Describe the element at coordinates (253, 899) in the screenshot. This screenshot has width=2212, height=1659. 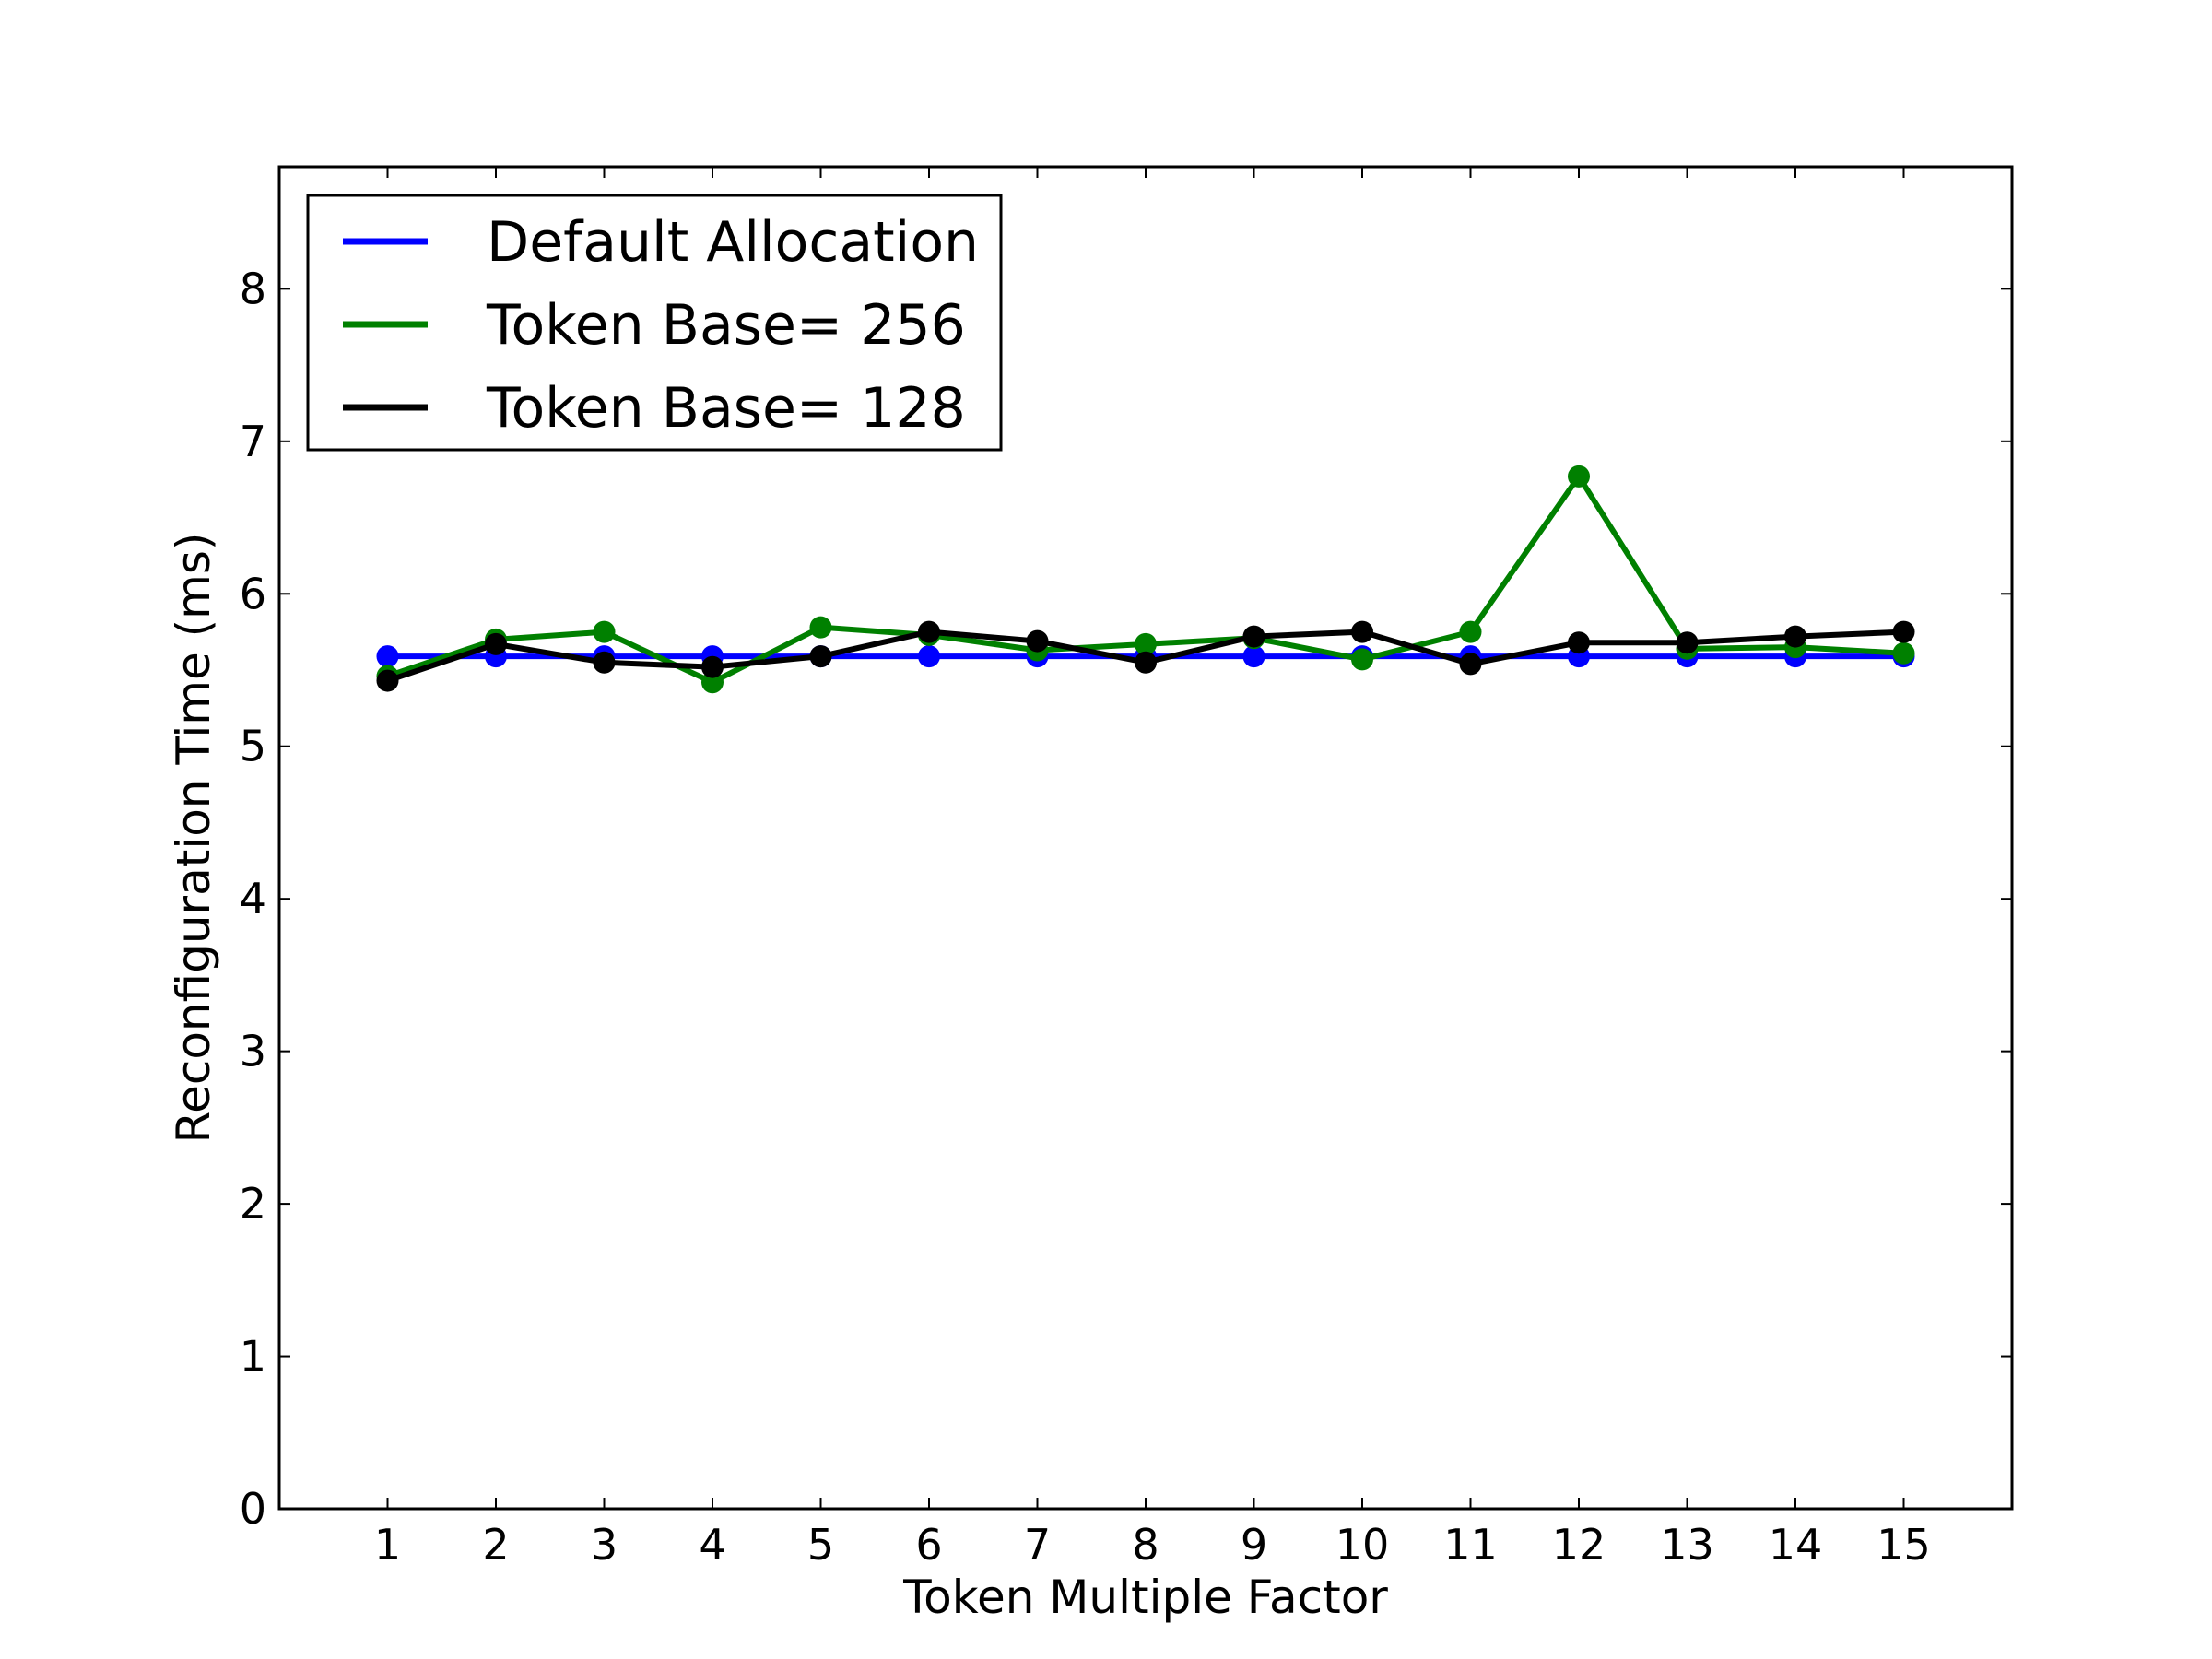
I see `y-tick-label: 4` at that location.